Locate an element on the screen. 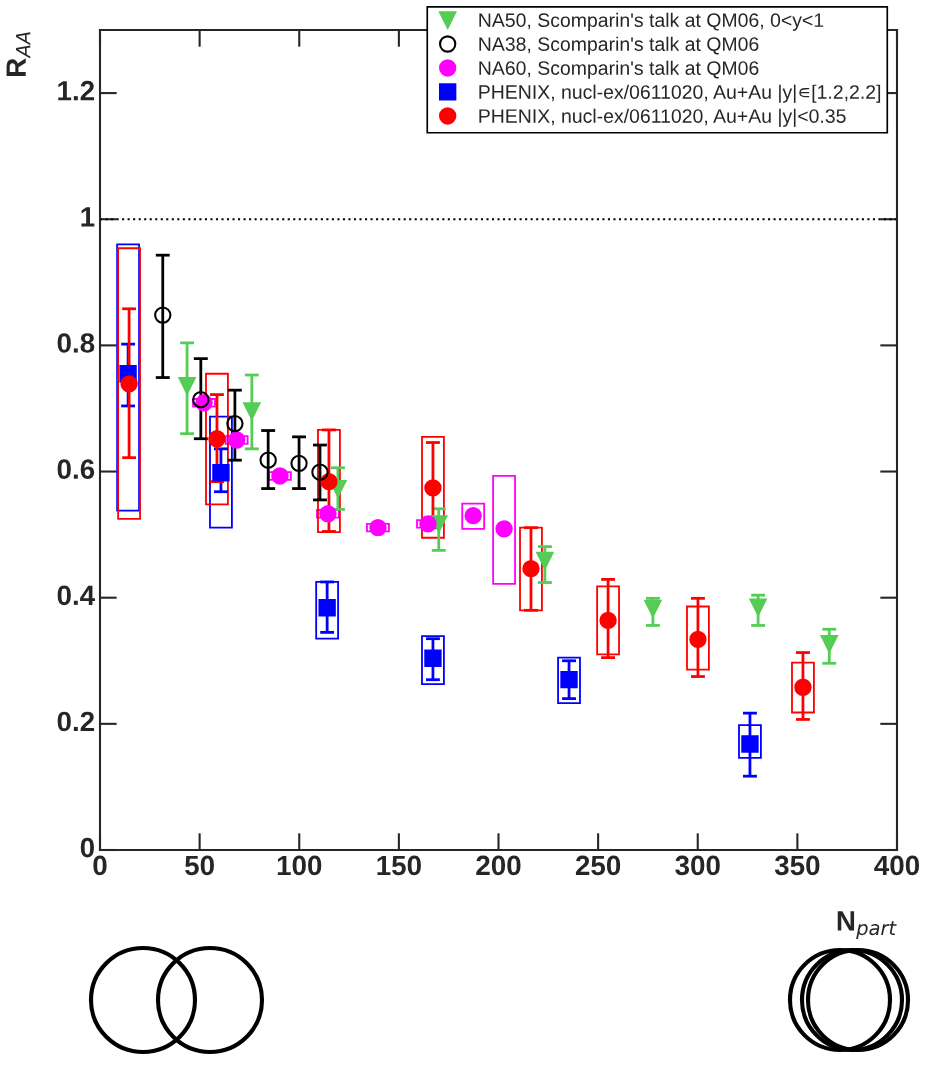  x-tick-label: 100 is located at coordinates (299, 865).